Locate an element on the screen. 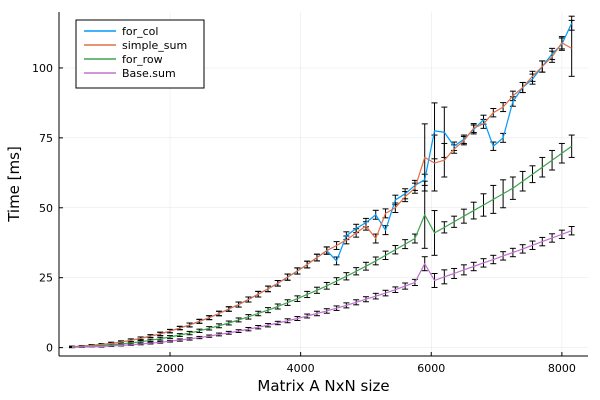  x-tick-label: 6000 is located at coordinates (431, 368).